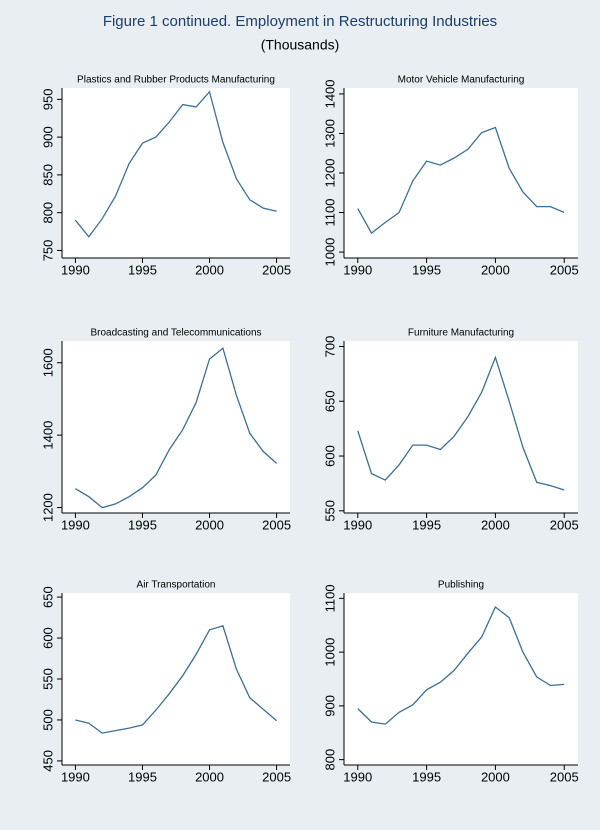  Describe the element at coordinates (175, 333) in the screenshot. I see `panel-title: Broadcasting and Telecommunications` at that location.